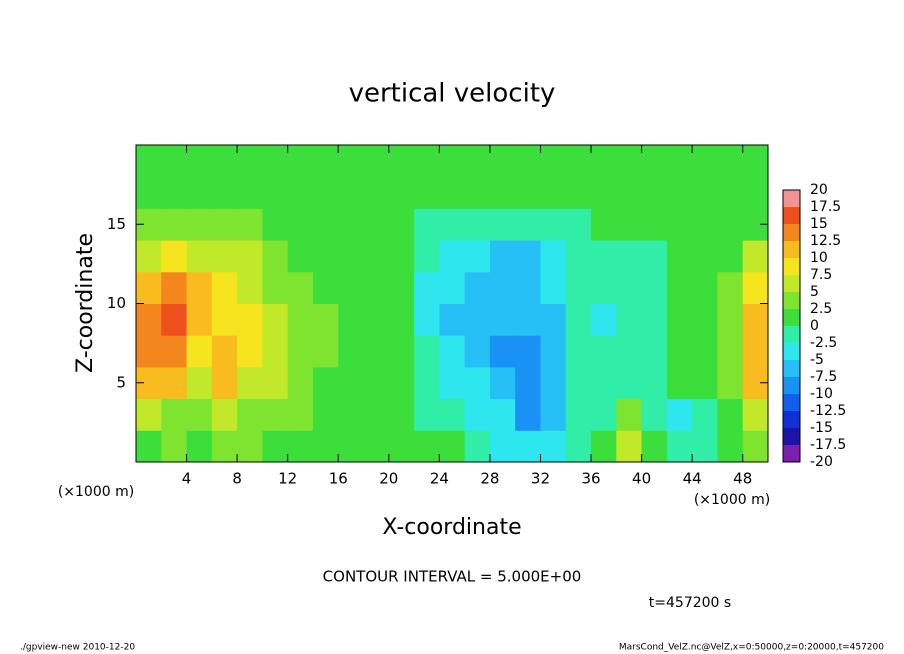 Image resolution: width=904 pixels, height=654 pixels. What do you see at coordinates (814, 326) in the screenshot?
I see `colorbar-label: 0` at bounding box center [814, 326].